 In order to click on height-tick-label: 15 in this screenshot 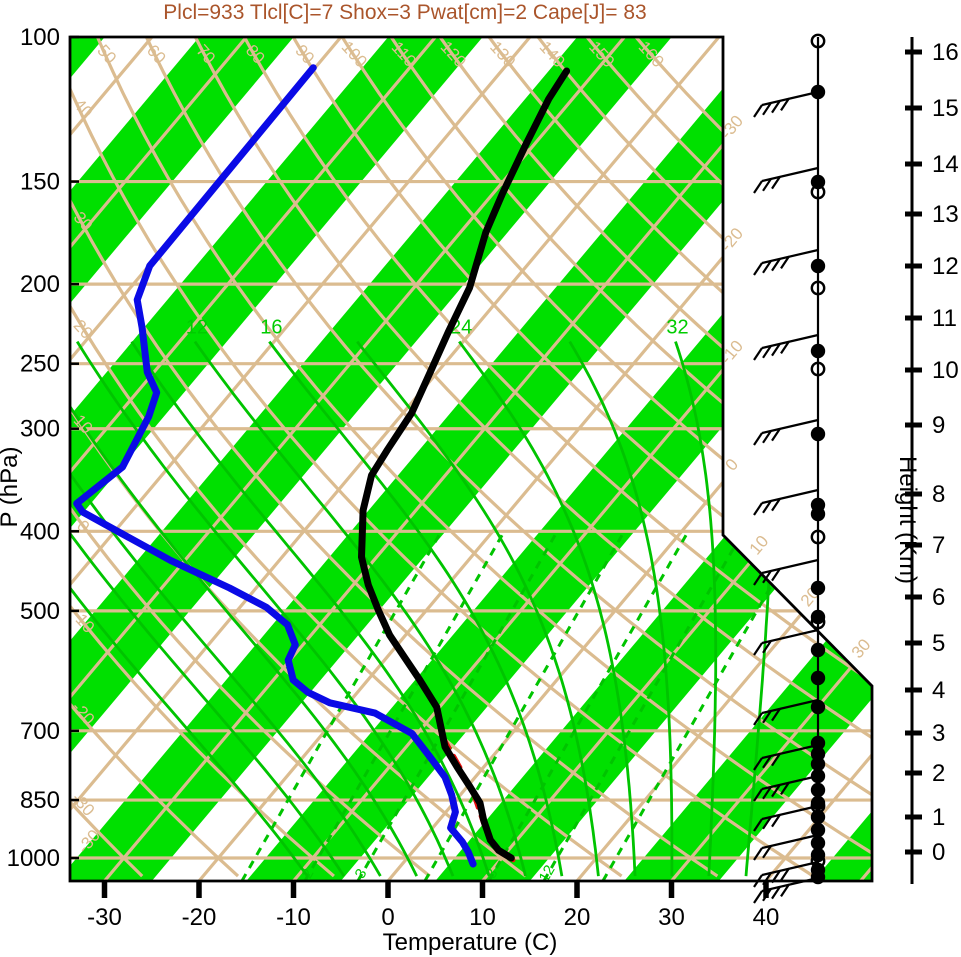, I will do `click(945, 108)`.